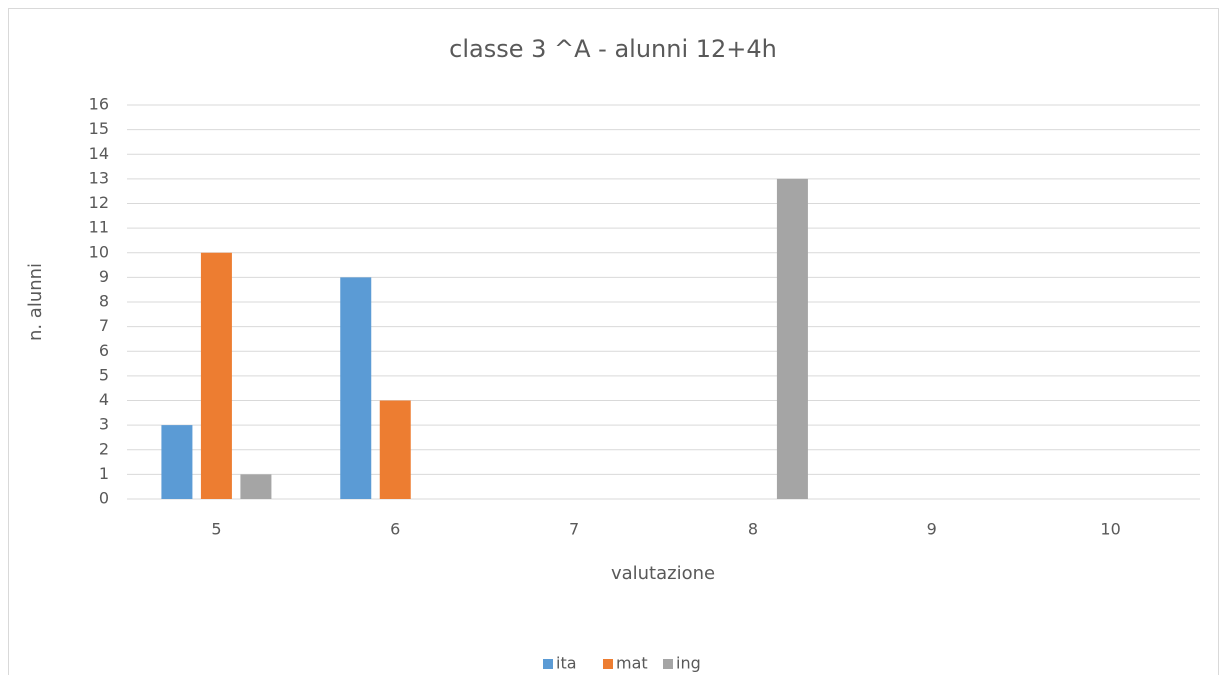 The height and width of the screenshot is (675, 1227). I want to click on legend-label: ita, so click(566, 663).